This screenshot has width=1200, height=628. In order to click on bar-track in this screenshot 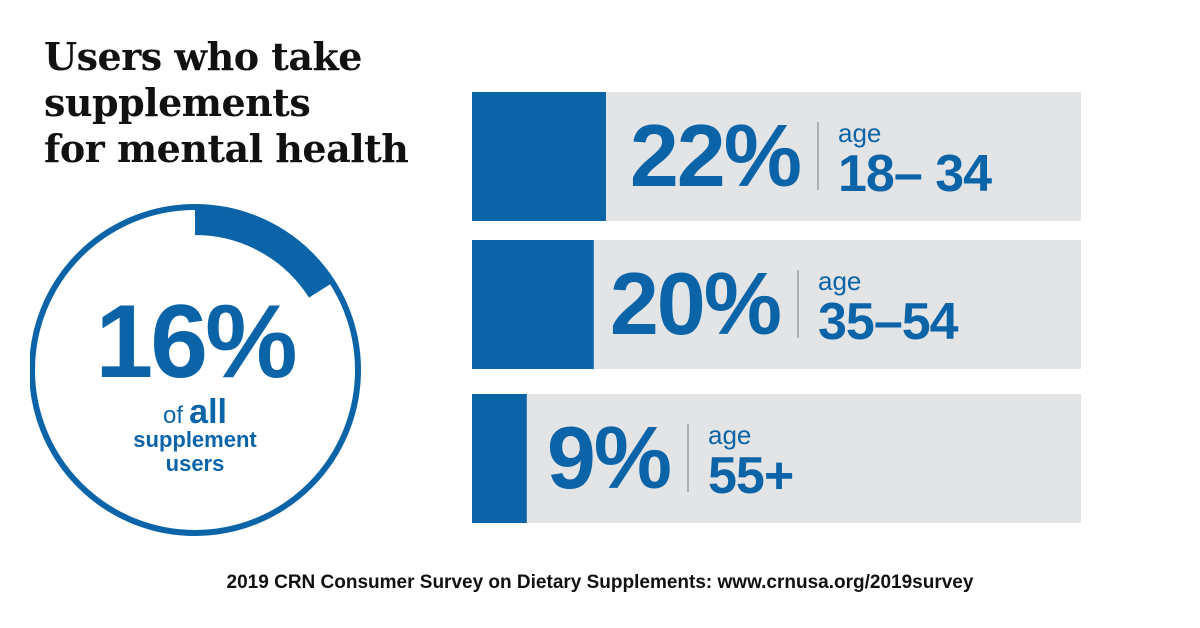, I will do `click(776, 458)`.